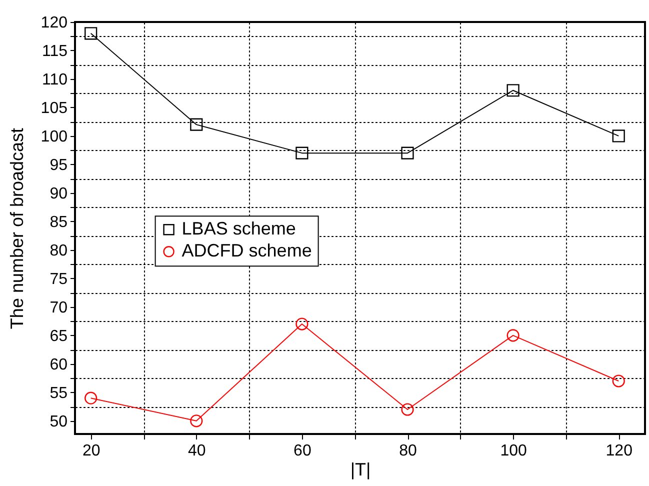 Image resolution: width=649 pixels, height=486 pixels. I want to click on x-tick-label: 80, so click(408, 451).